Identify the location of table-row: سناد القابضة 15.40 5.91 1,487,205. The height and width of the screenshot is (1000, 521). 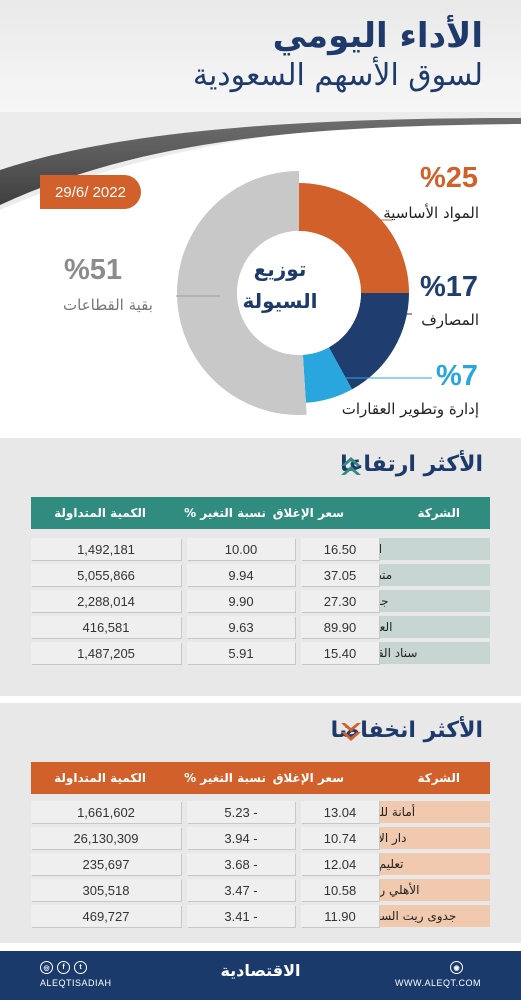
(260, 653).